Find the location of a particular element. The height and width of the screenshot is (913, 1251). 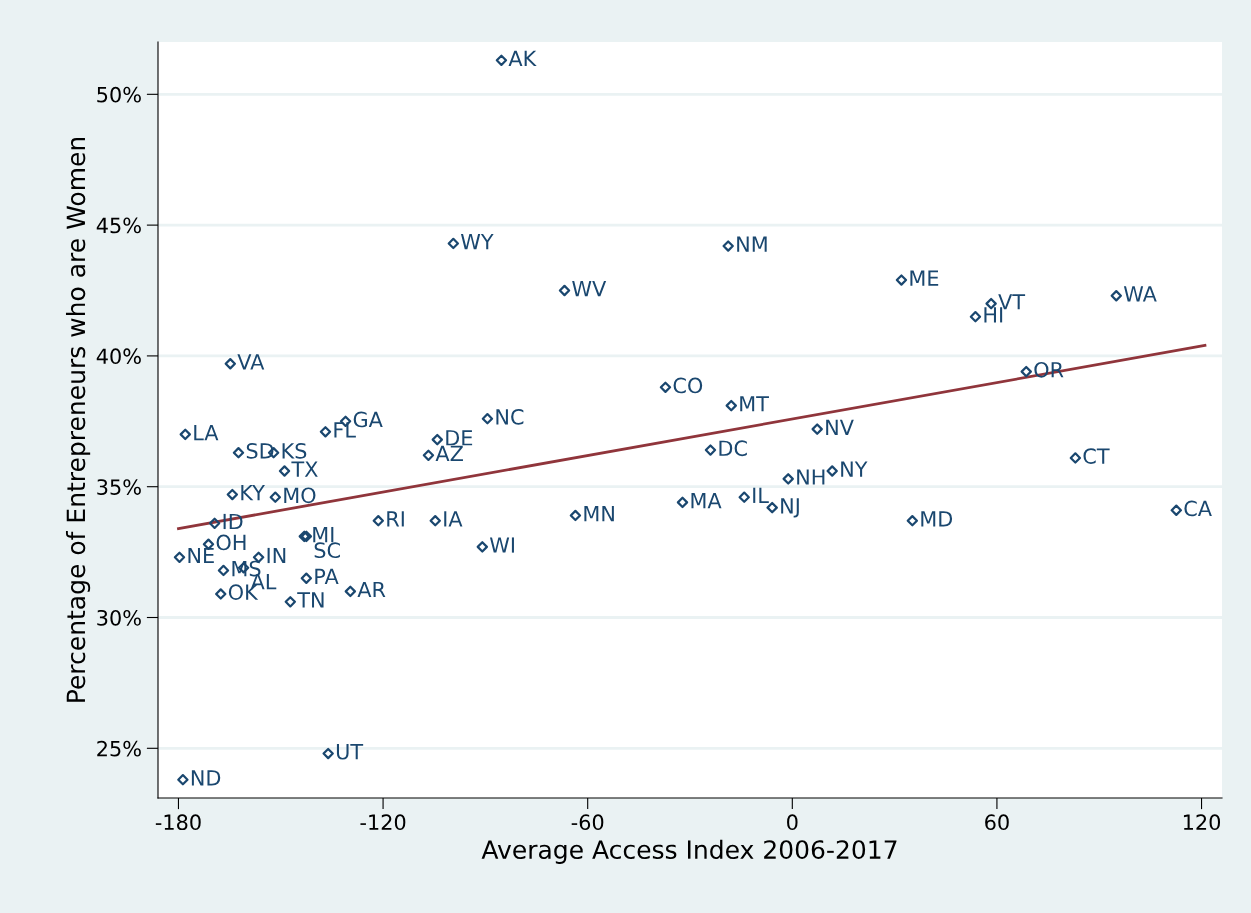

x-tick-label: 120 is located at coordinates (1202, 822).